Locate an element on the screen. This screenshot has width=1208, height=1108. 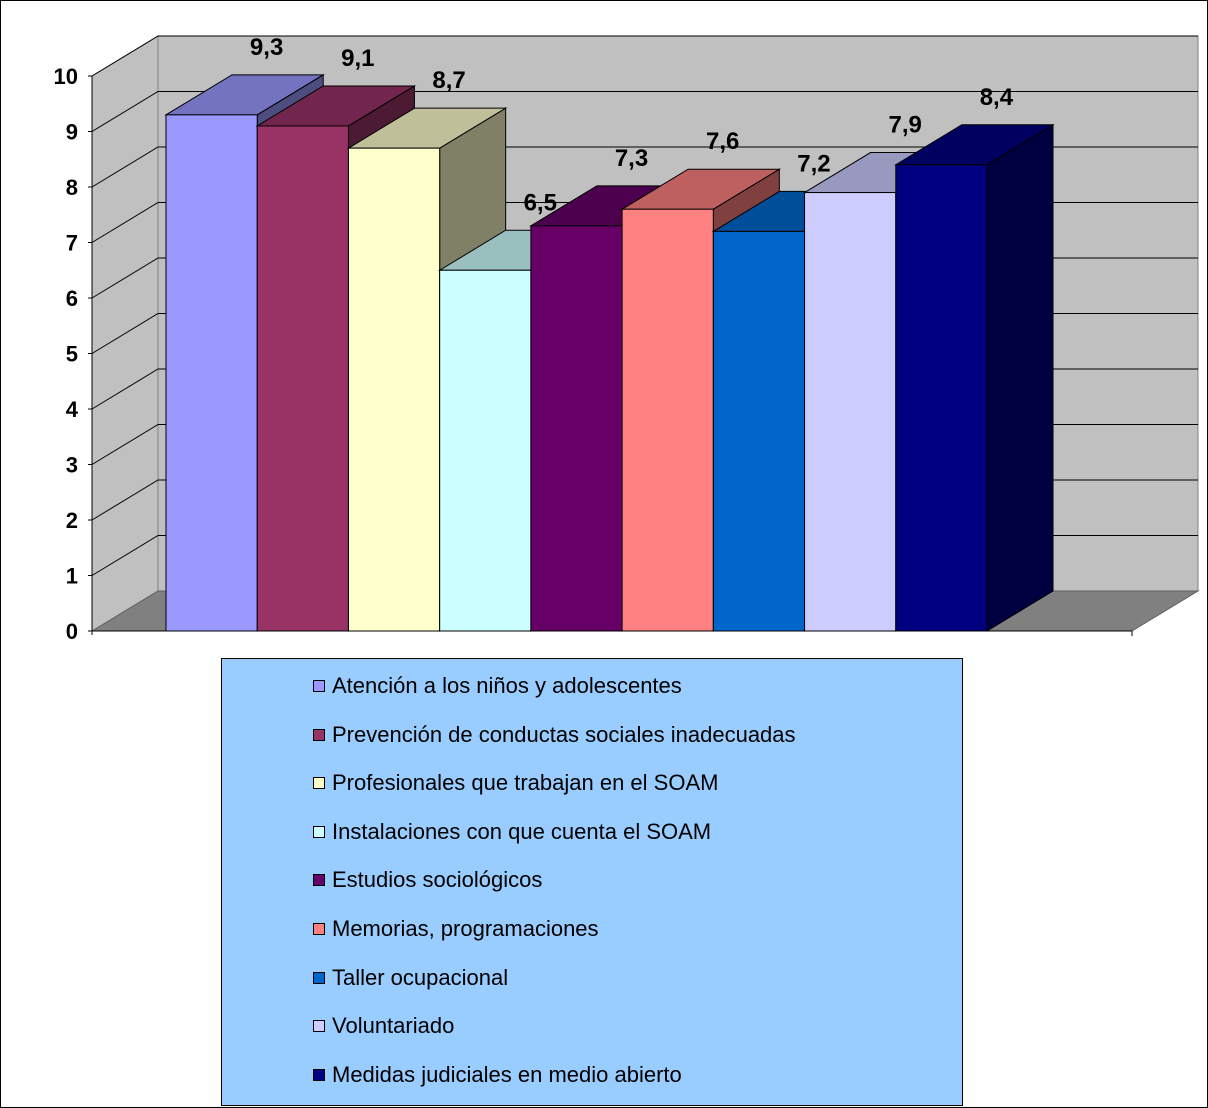
y-tick-label: 9 is located at coordinates (72, 132).